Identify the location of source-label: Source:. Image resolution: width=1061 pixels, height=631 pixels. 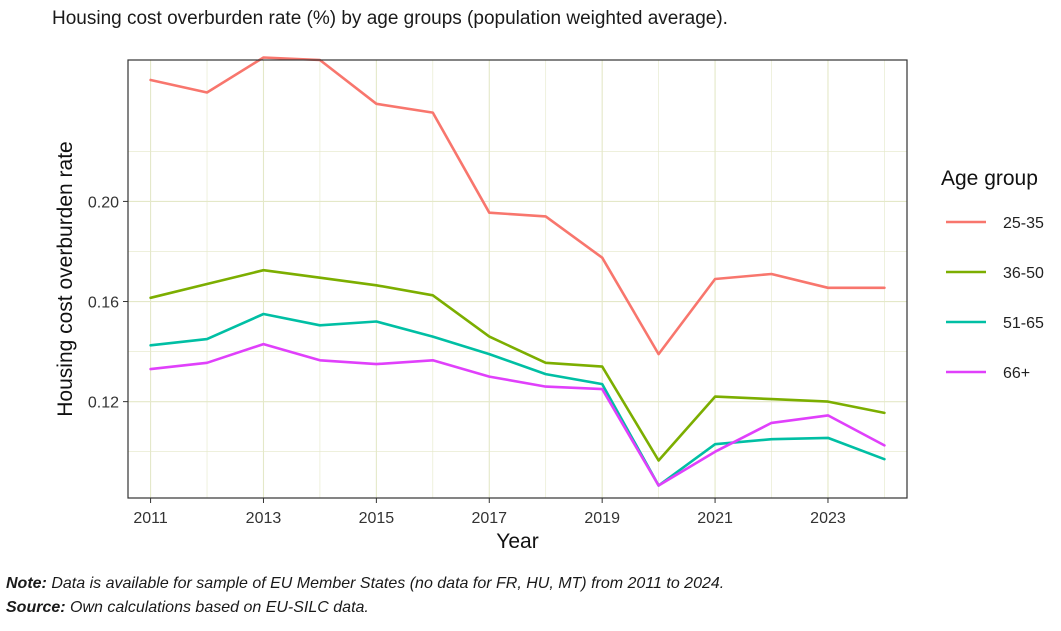
(36, 607).